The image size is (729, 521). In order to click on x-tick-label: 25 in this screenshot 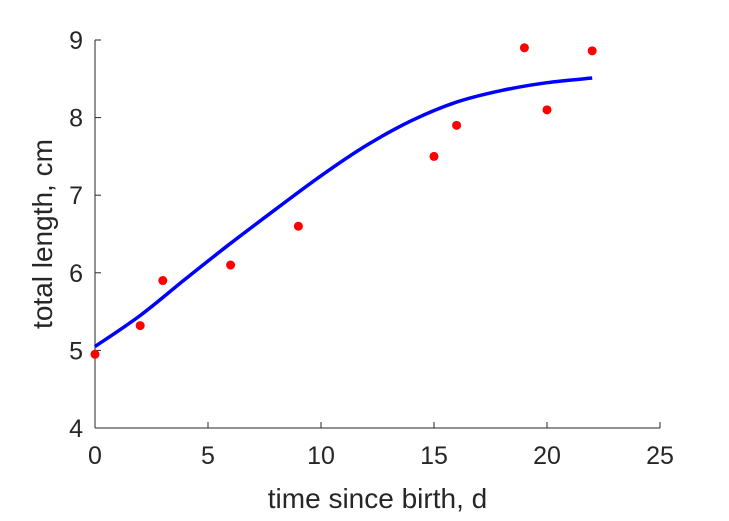, I will do `click(660, 456)`.